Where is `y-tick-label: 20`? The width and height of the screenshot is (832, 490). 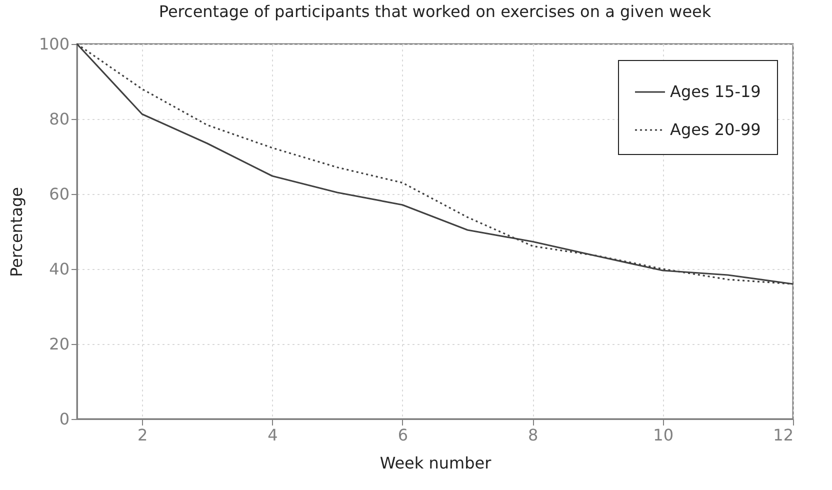
y-tick-label: 20 is located at coordinates (59, 344).